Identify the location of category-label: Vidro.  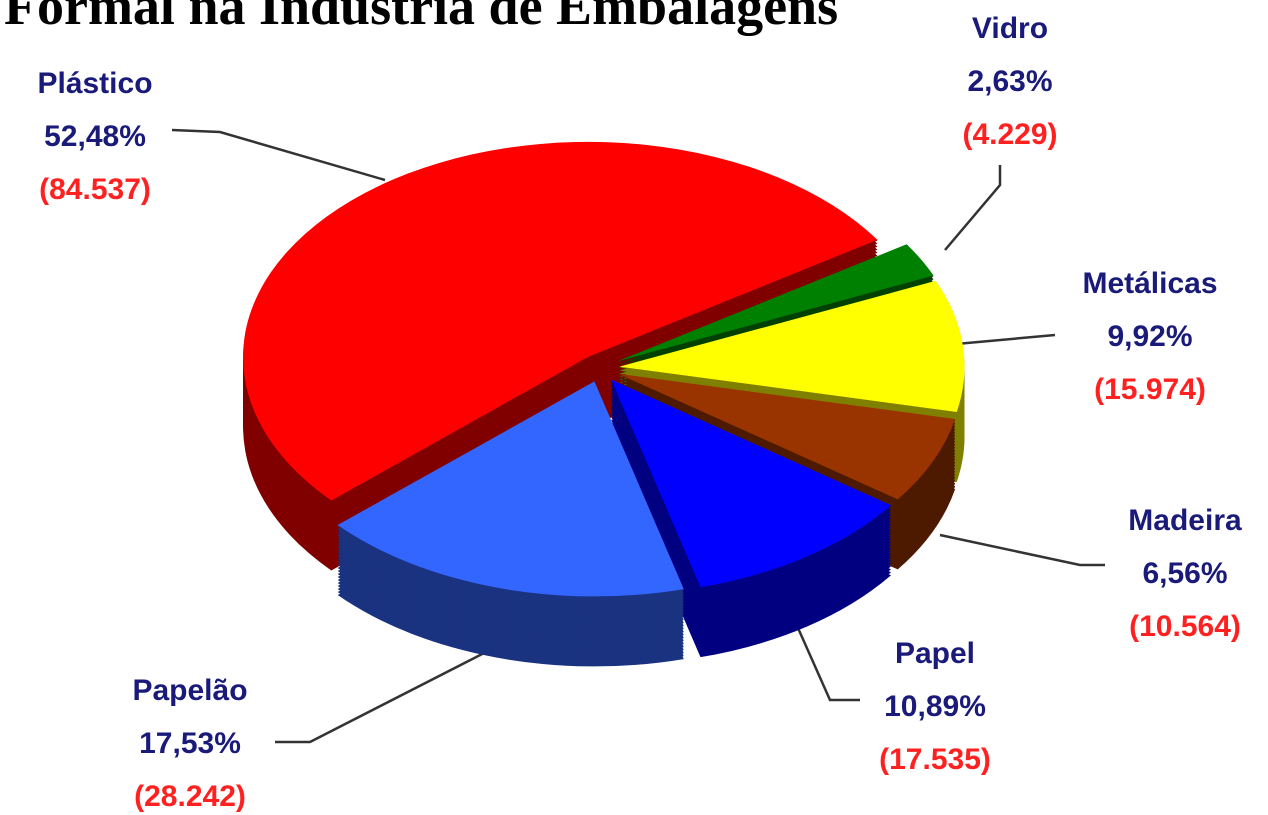
(1010, 28).